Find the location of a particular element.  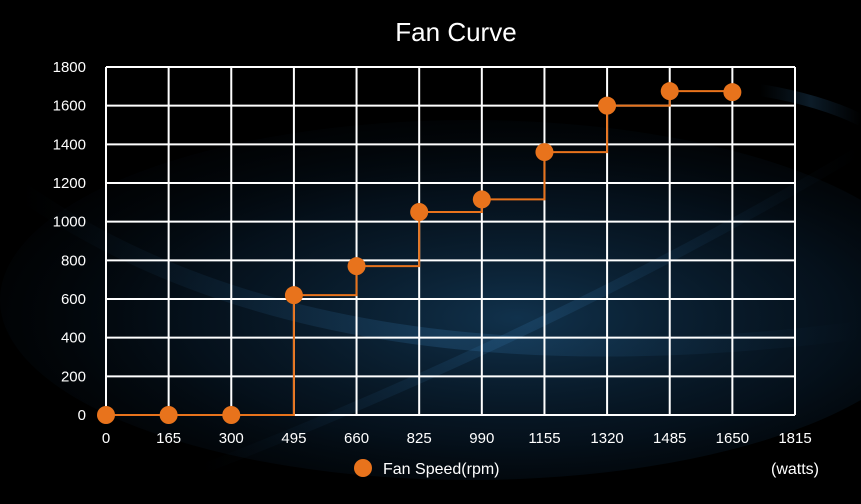

x-tick-label: 300 is located at coordinates (231, 438).